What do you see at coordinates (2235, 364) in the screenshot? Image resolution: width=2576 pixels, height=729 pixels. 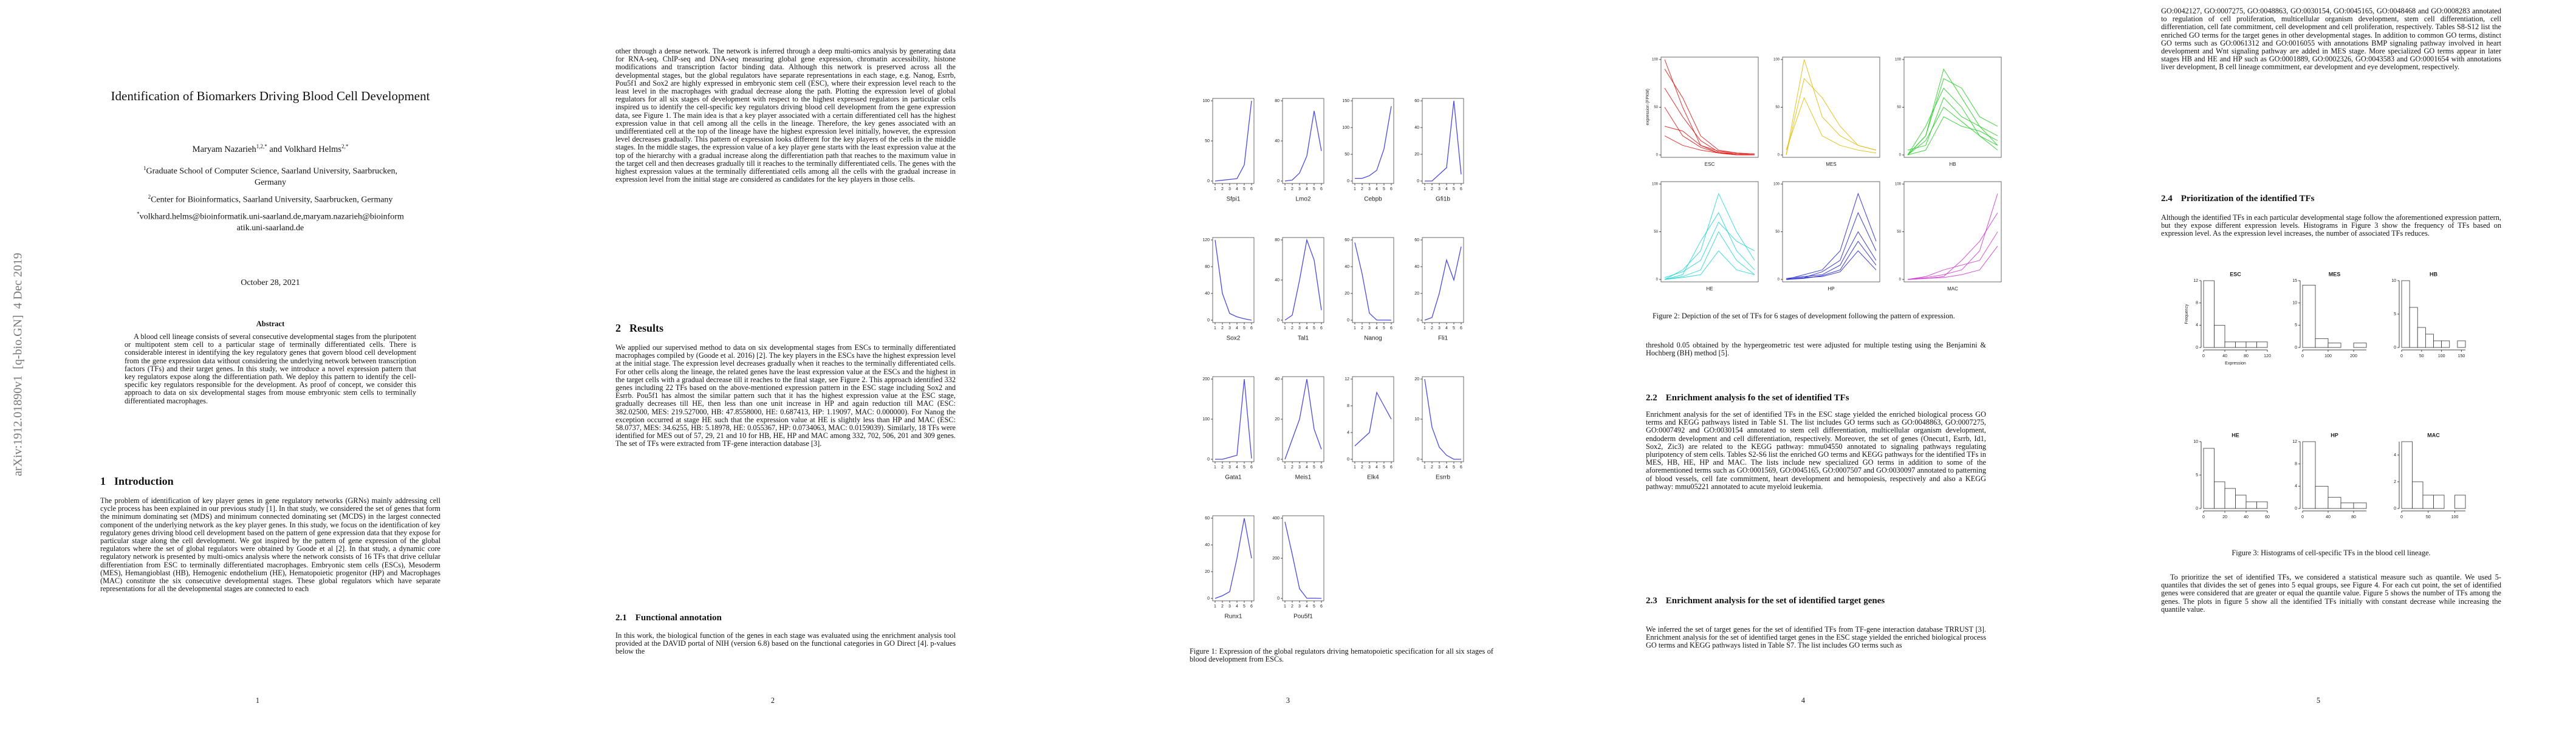 I see `x-axis-label: Expression` at bounding box center [2235, 364].